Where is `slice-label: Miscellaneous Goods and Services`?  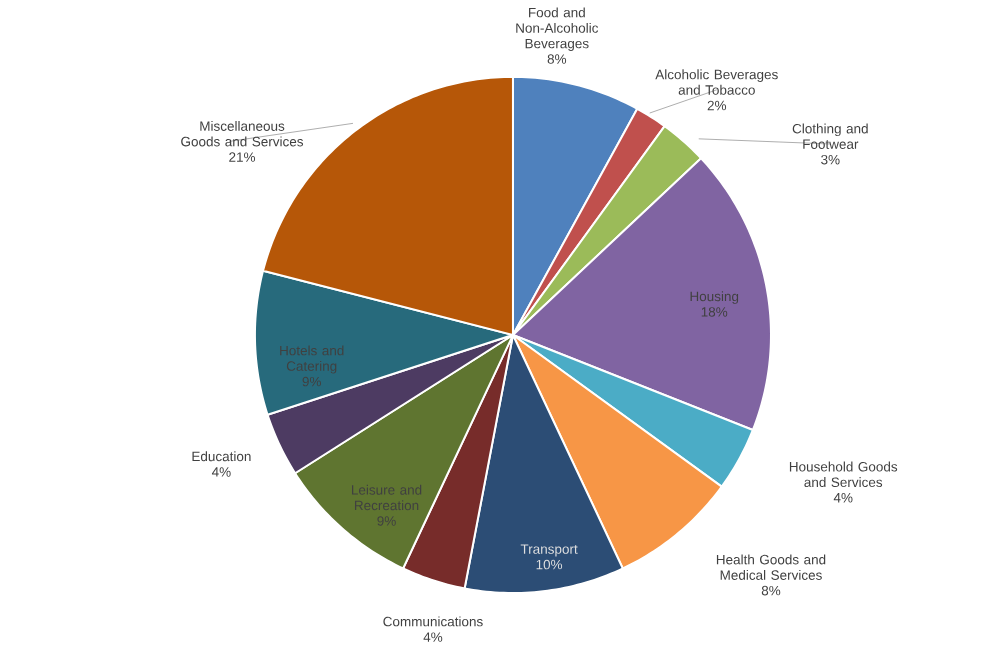 slice-label: Miscellaneous Goods and Services is located at coordinates (242, 133).